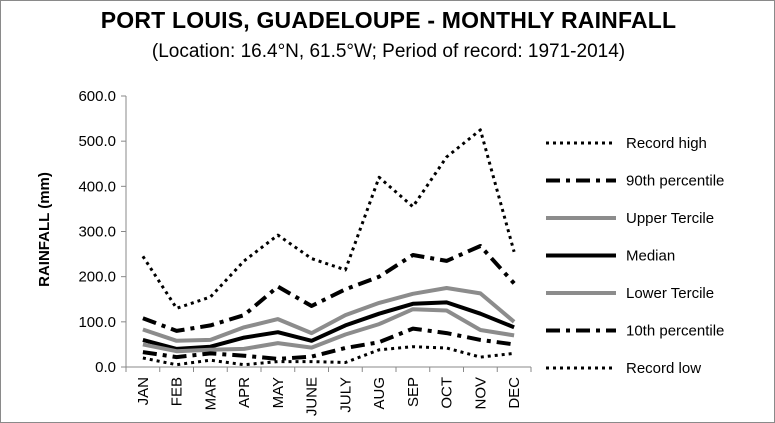  I want to click on y-axis-title: RAINFALL (mm), so click(44, 229).